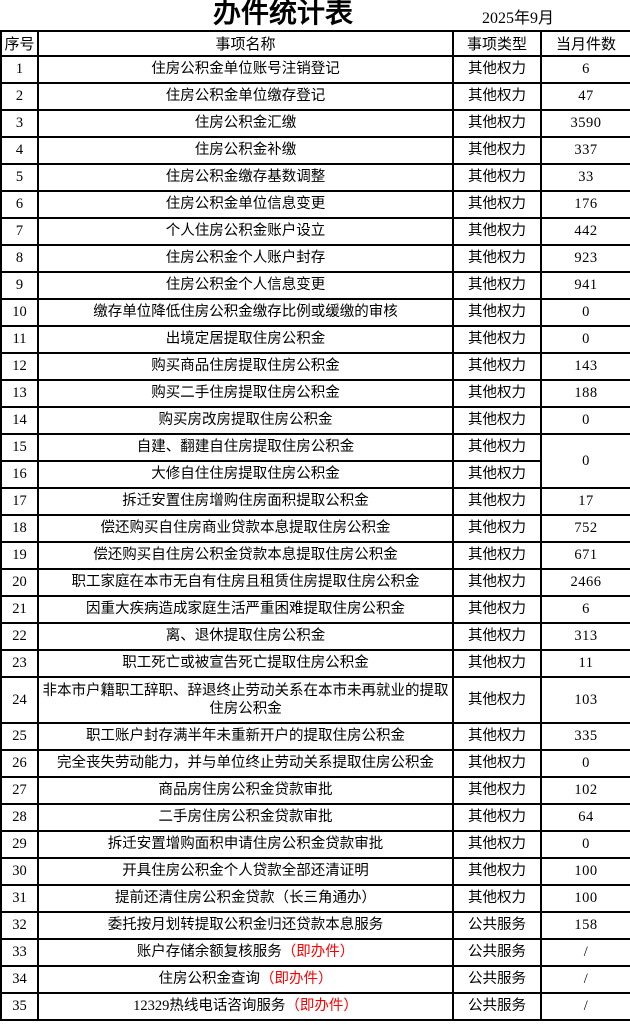 The image size is (630, 1025). Describe the element at coordinates (19, 123) in the screenshot. I see `row-number-cell: 3` at that location.